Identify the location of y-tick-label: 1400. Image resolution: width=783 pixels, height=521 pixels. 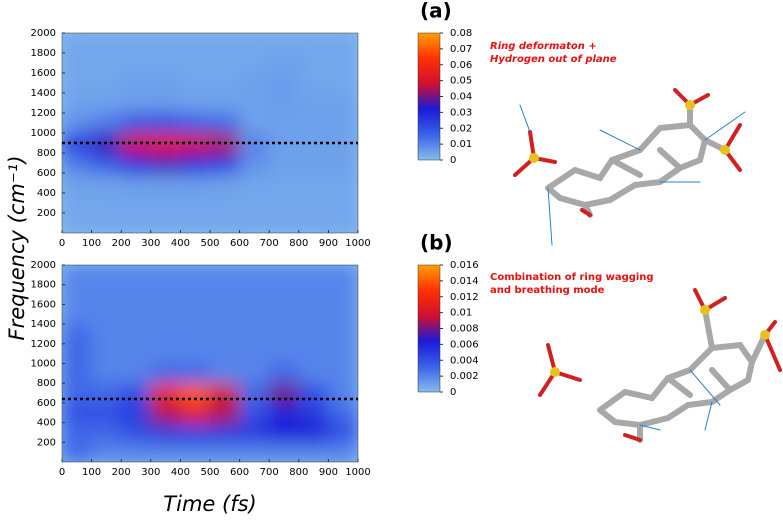
(43, 324).